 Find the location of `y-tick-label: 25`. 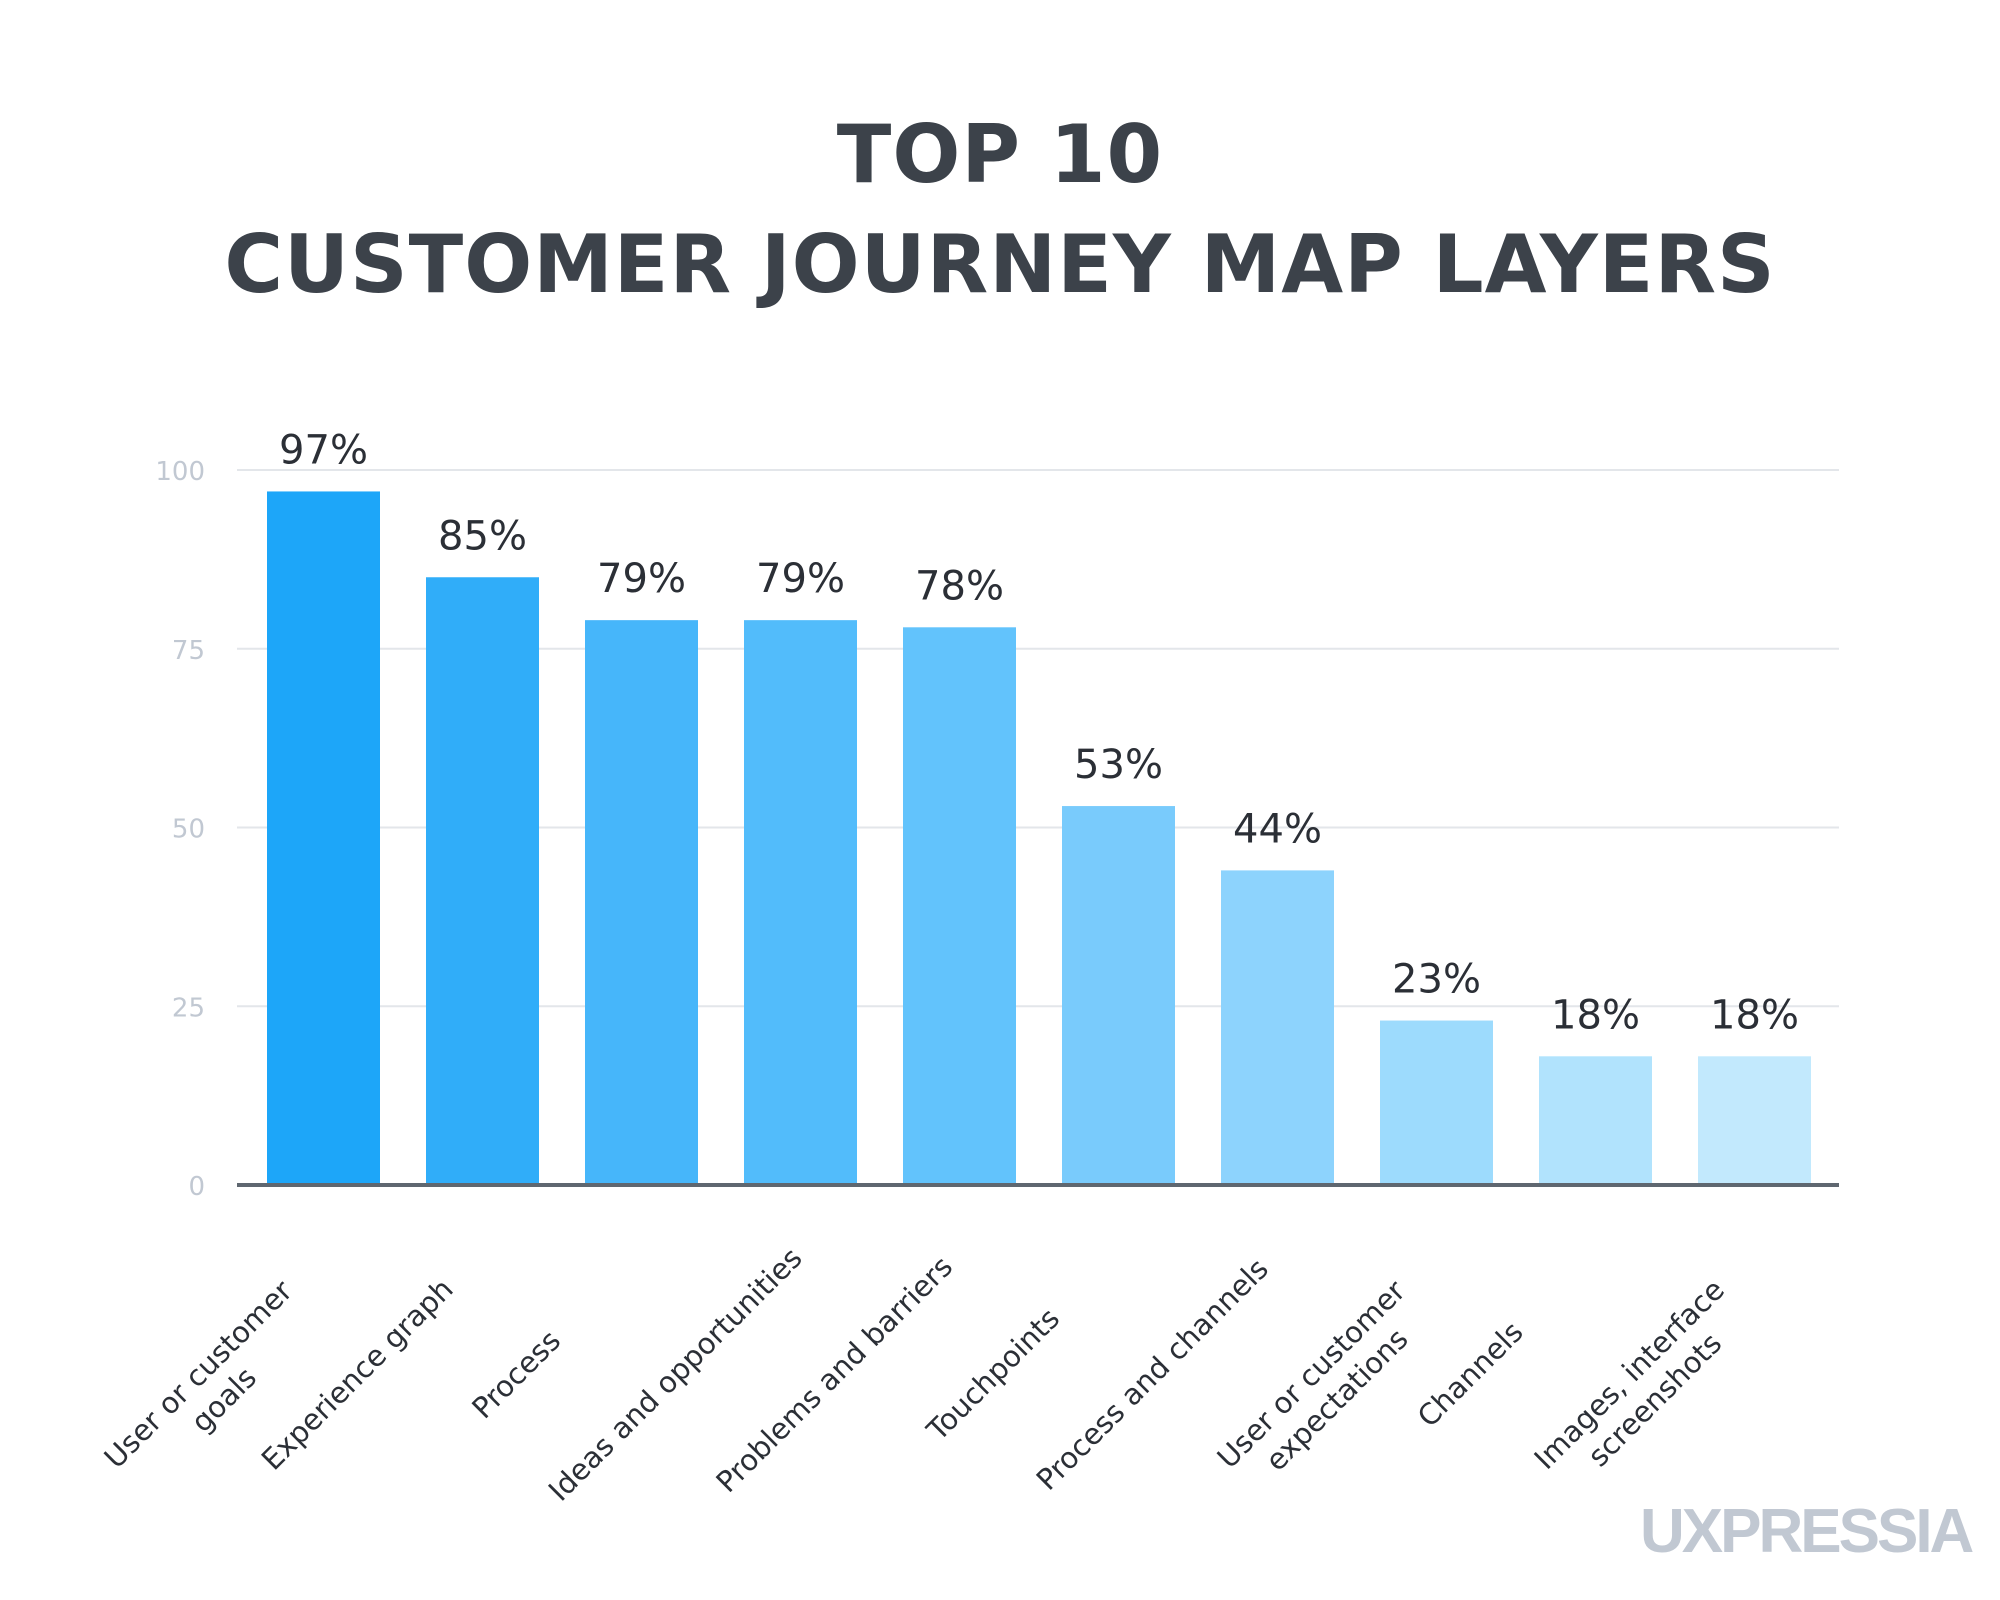

y-tick-label: 25 is located at coordinates (188, 1008).